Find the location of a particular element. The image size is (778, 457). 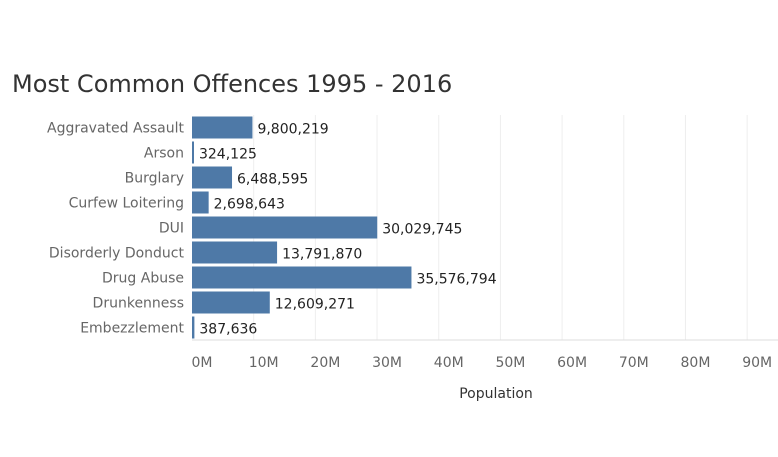

category-label: Disorderly Donduct is located at coordinates (117, 254).